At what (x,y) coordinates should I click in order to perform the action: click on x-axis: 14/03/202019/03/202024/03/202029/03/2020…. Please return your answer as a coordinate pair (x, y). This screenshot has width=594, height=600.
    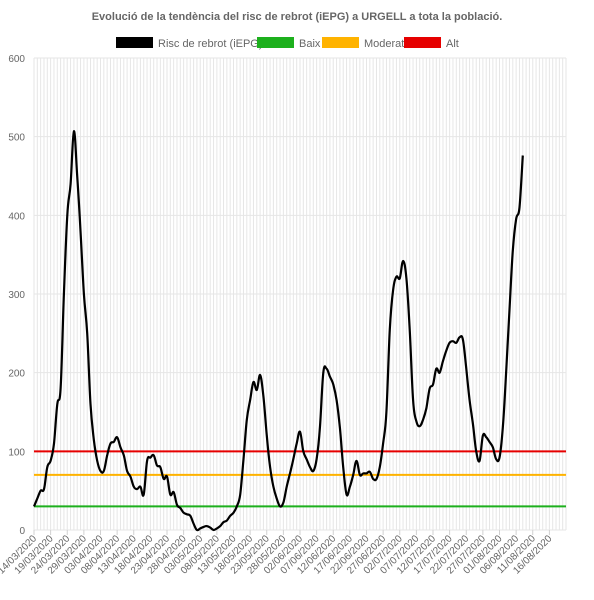
    Looking at the image, I should click on (277, 553).